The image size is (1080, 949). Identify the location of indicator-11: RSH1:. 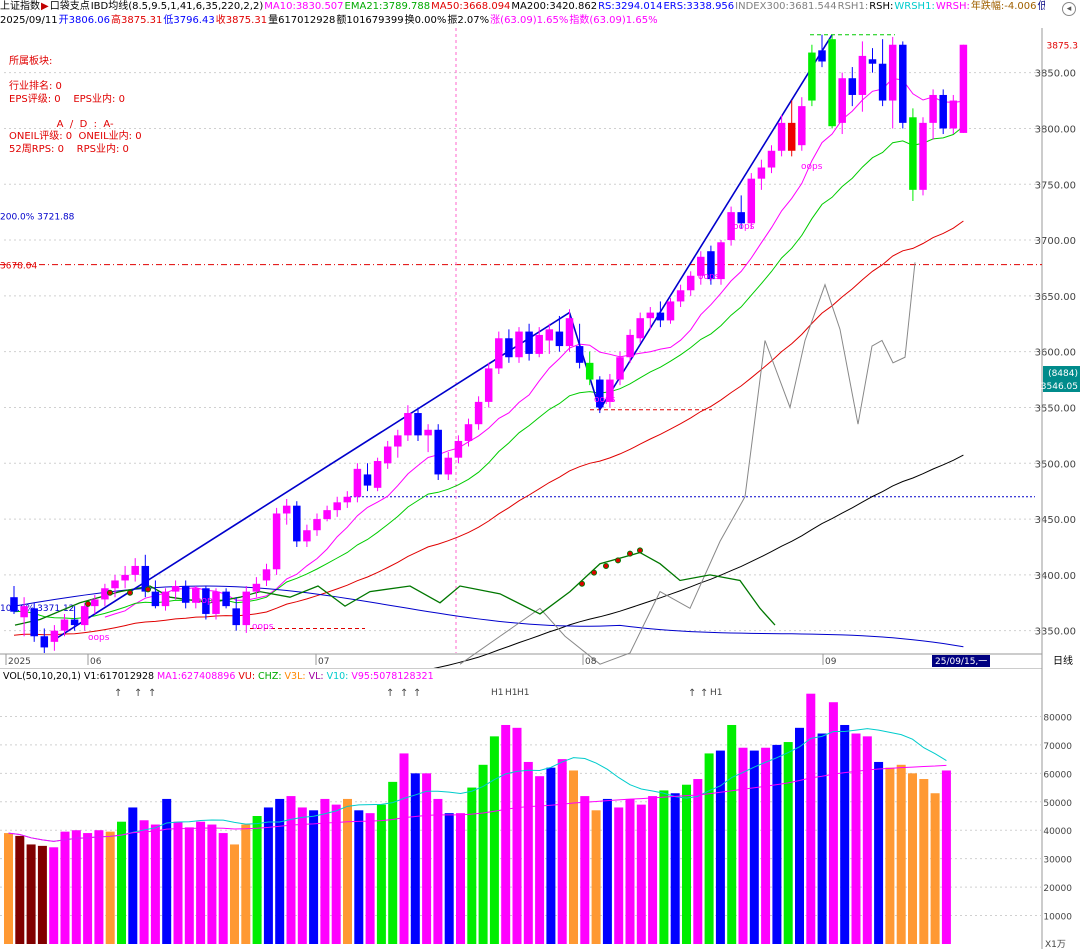
(853, 6).